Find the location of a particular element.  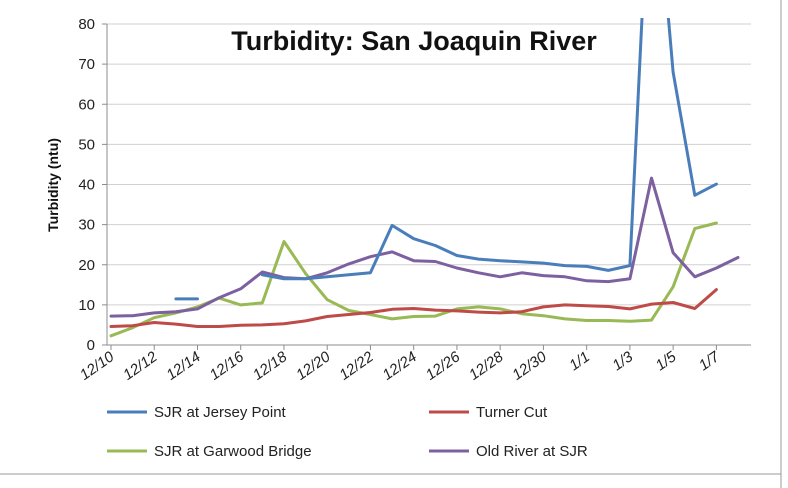

y-tick-label: 50 is located at coordinates (86, 144).